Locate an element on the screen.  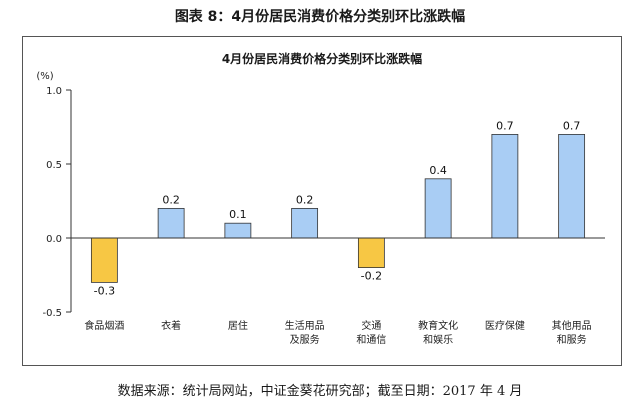
data-label: 0.1 is located at coordinates (238, 214).